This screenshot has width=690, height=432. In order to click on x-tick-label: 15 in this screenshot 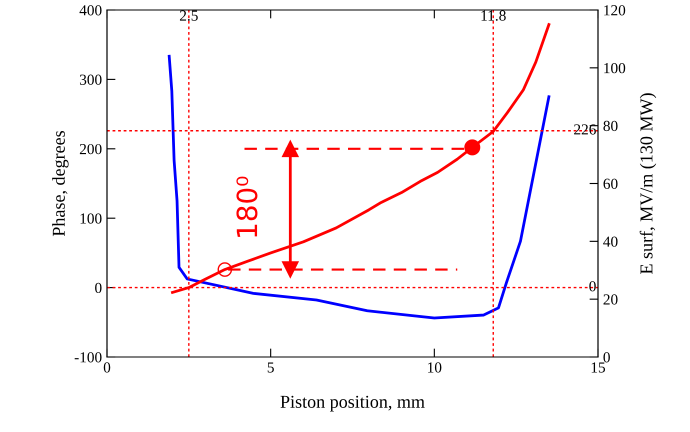, I will do `click(599, 367)`.